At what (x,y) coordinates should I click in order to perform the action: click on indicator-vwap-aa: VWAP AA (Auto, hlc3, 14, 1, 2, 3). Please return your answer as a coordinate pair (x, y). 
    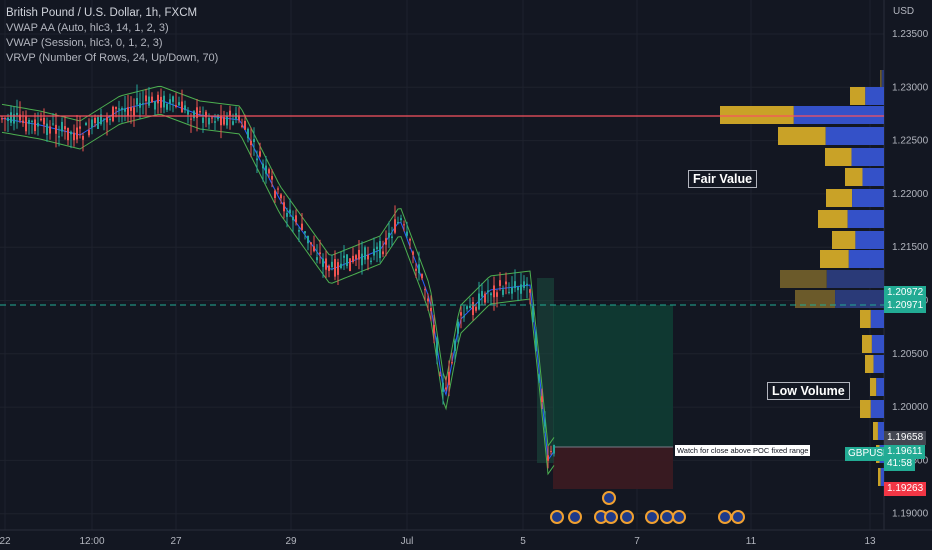
    Looking at the image, I should click on (87, 28).